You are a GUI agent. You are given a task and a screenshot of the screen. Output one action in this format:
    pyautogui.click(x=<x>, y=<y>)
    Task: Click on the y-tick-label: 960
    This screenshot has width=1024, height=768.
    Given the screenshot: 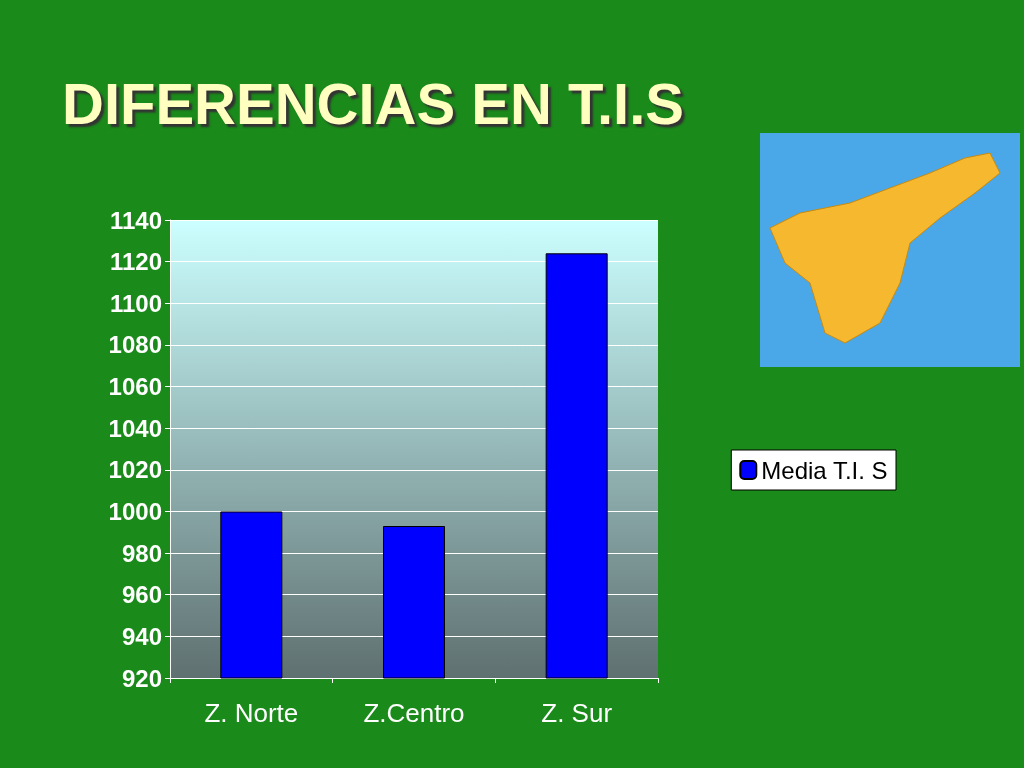 What is the action you would take?
    pyautogui.click(x=141, y=595)
    